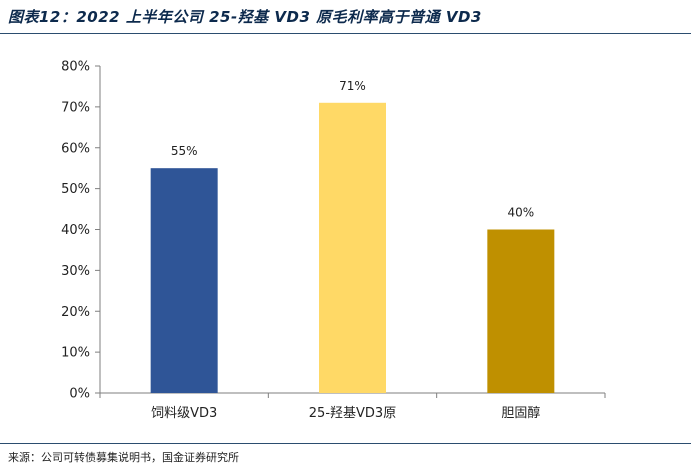 The width and height of the screenshot is (691, 473). What do you see at coordinates (123, 457) in the screenshot?
I see `source-note: 来源：公司可转债募集说明书，国金证券研究所` at bounding box center [123, 457].